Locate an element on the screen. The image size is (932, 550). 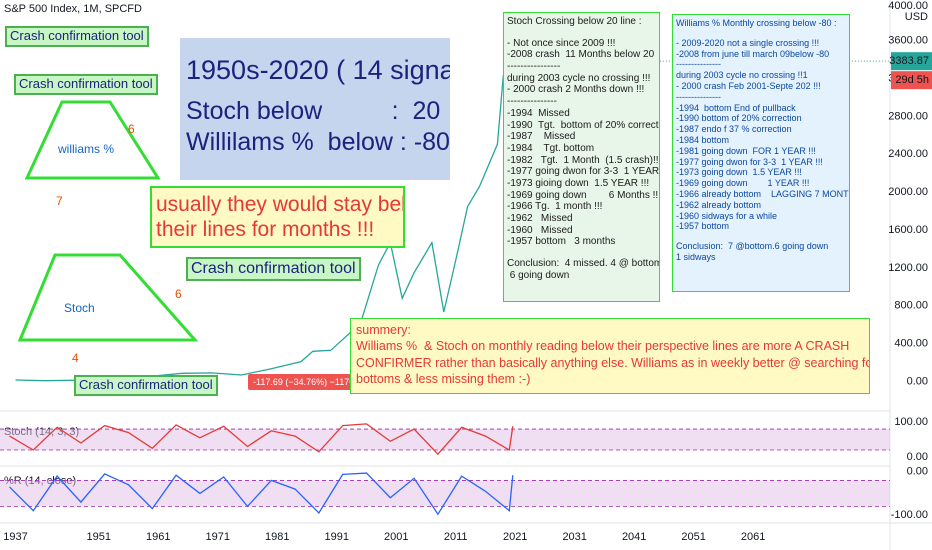
y-tick-label: 1200.00 is located at coordinates (908, 268).